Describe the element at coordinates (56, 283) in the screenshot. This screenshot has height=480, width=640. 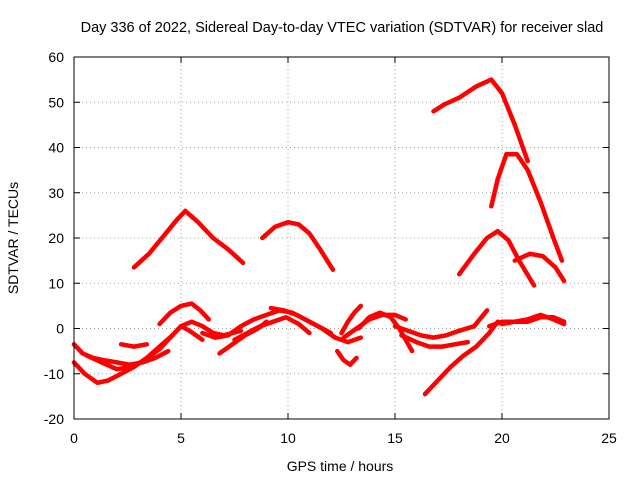
I see `y-tick-label: 10` at that location.